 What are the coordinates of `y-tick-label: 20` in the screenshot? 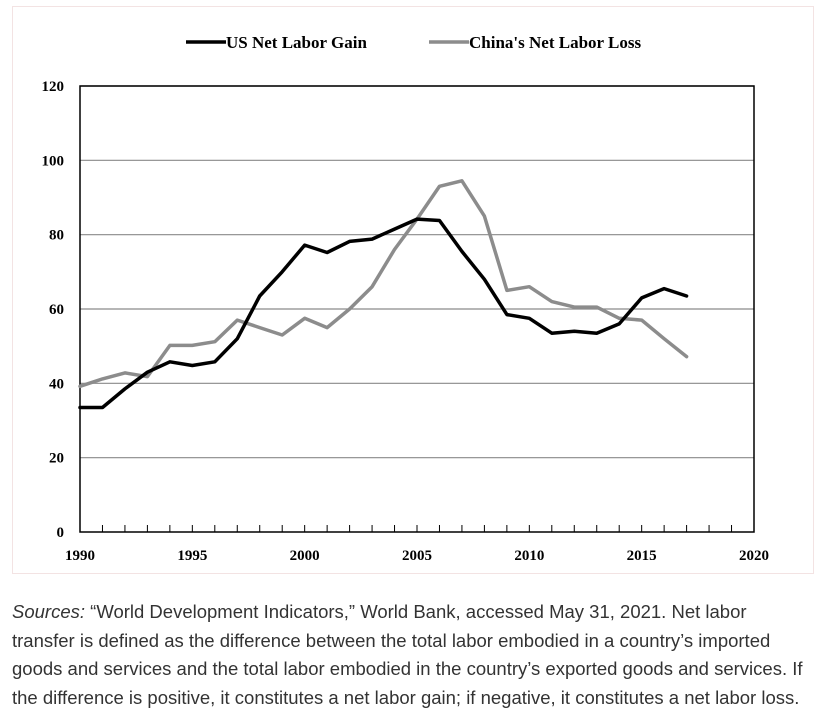 It's located at (56, 459).